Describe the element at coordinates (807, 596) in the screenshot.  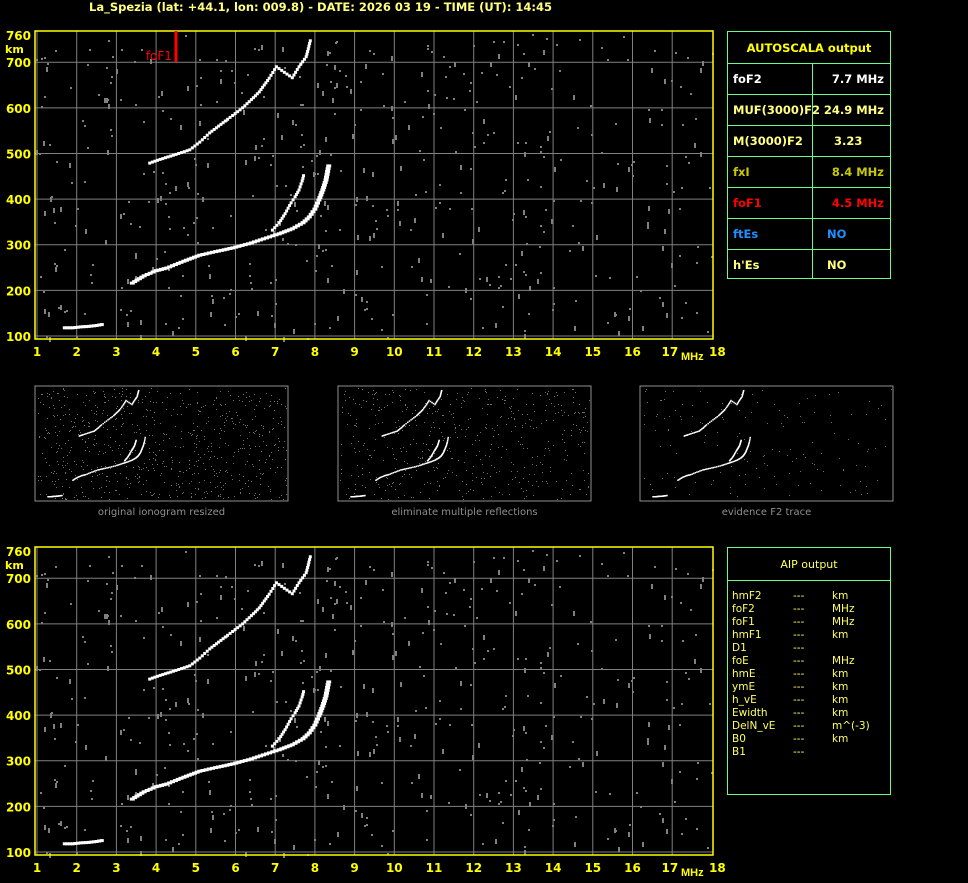
I see `aip-row: hmF2 --- km` at that location.